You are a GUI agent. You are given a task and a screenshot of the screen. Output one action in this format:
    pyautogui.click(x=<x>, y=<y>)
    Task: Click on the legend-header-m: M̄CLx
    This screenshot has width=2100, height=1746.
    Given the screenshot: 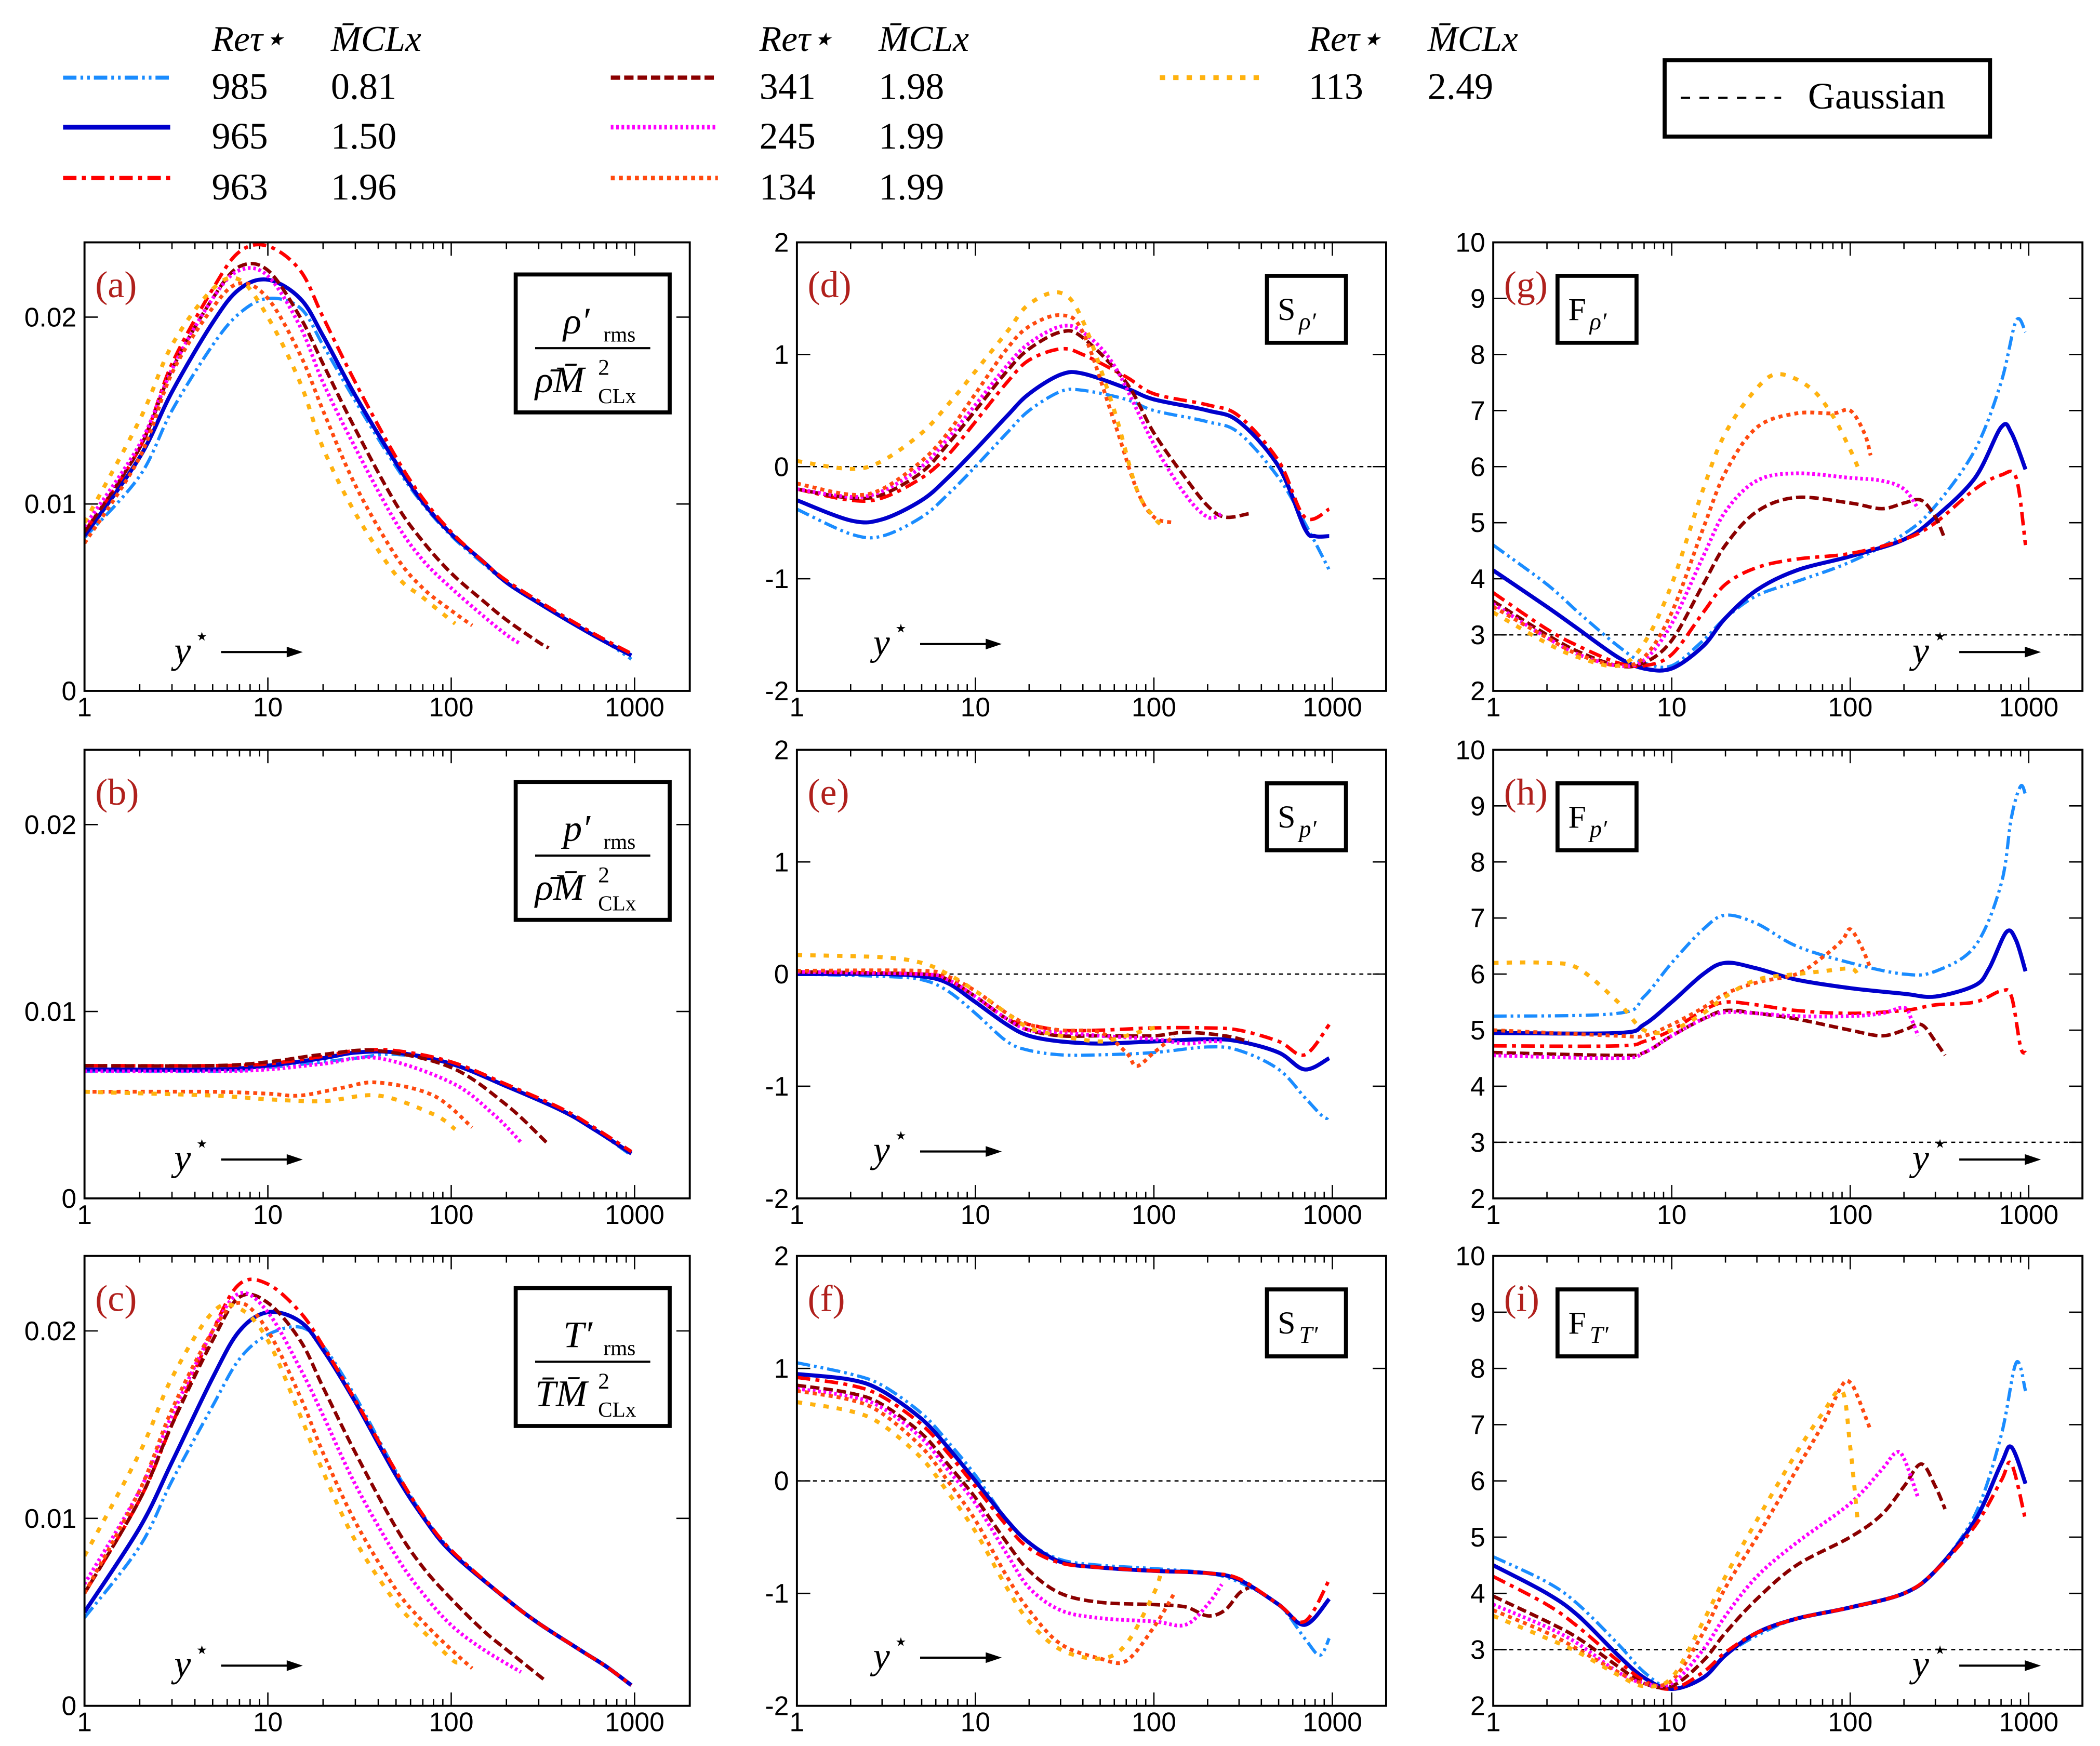 What is the action you would take?
    pyautogui.click(x=923, y=39)
    